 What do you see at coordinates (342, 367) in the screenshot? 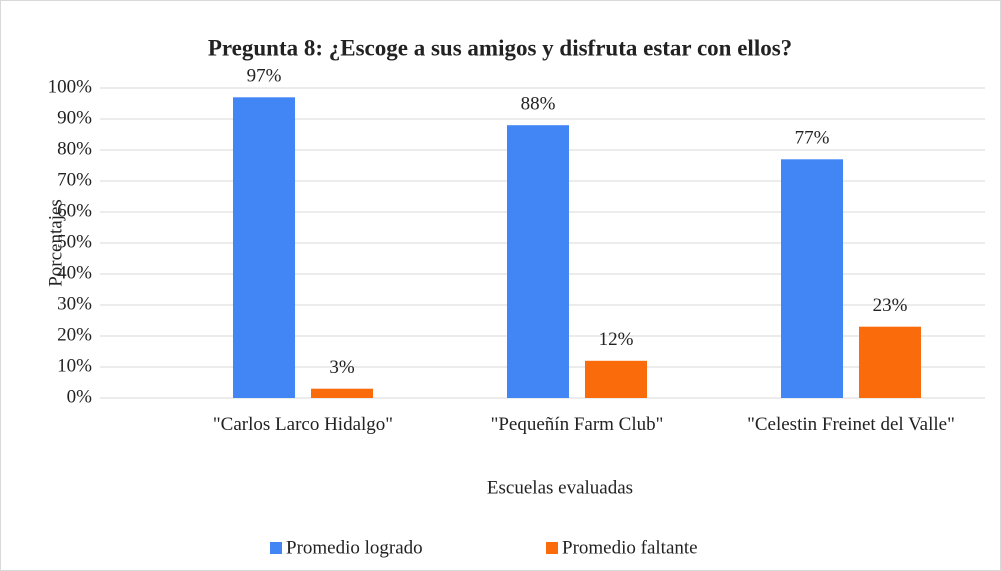
I see `data-label: 3%` at bounding box center [342, 367].